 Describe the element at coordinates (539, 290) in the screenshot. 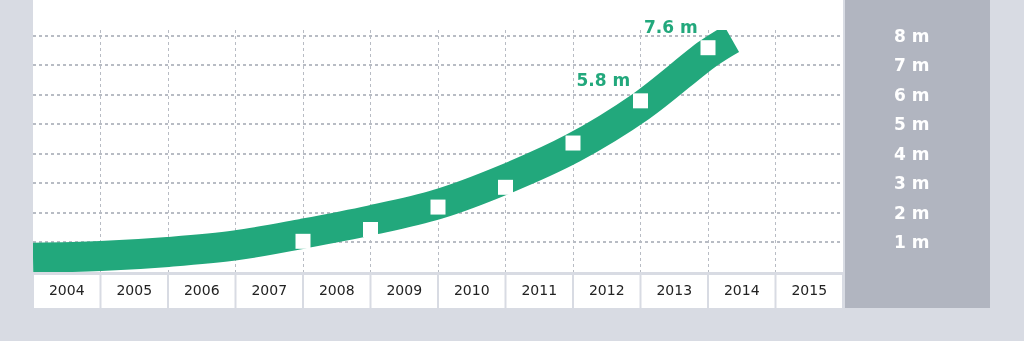

I see `x-tick-label: 2011` at that location.